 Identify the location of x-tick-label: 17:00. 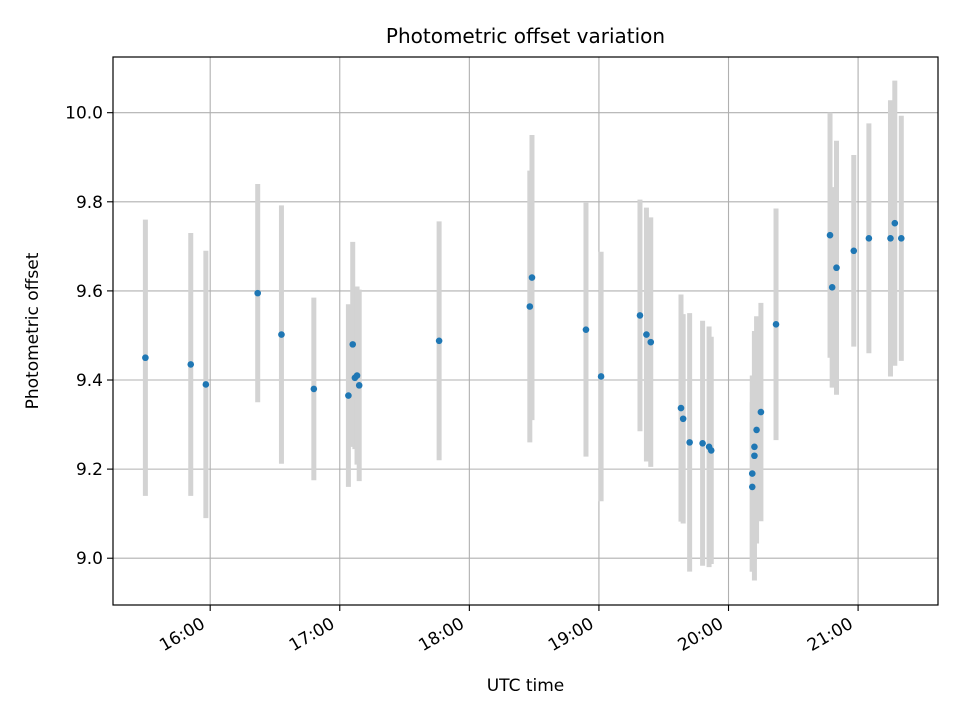
(312, 635).